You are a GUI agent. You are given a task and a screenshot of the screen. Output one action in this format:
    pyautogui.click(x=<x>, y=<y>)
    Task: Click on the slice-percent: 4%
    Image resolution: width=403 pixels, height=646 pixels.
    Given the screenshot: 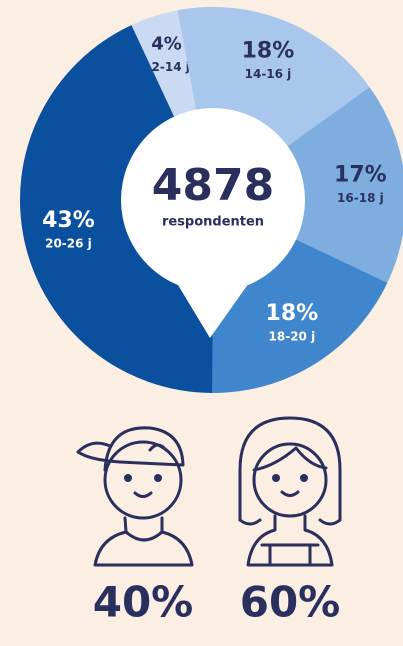 What is the action you would take?
    pyautogui.click(x=166, y=43)
    